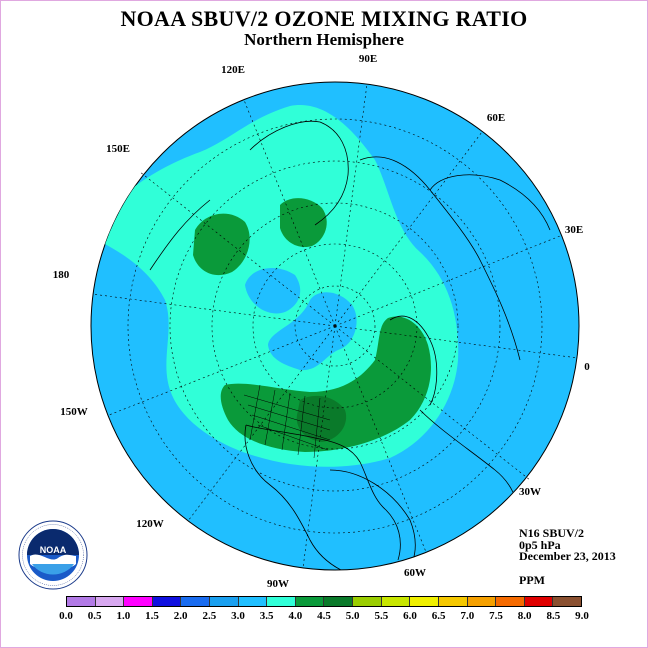 This screenshot has height=648, width=648. What do you see at coordinates (532, 580) in the screenshot?
I see `units-label: PPM` at bounding box center [532, 580].